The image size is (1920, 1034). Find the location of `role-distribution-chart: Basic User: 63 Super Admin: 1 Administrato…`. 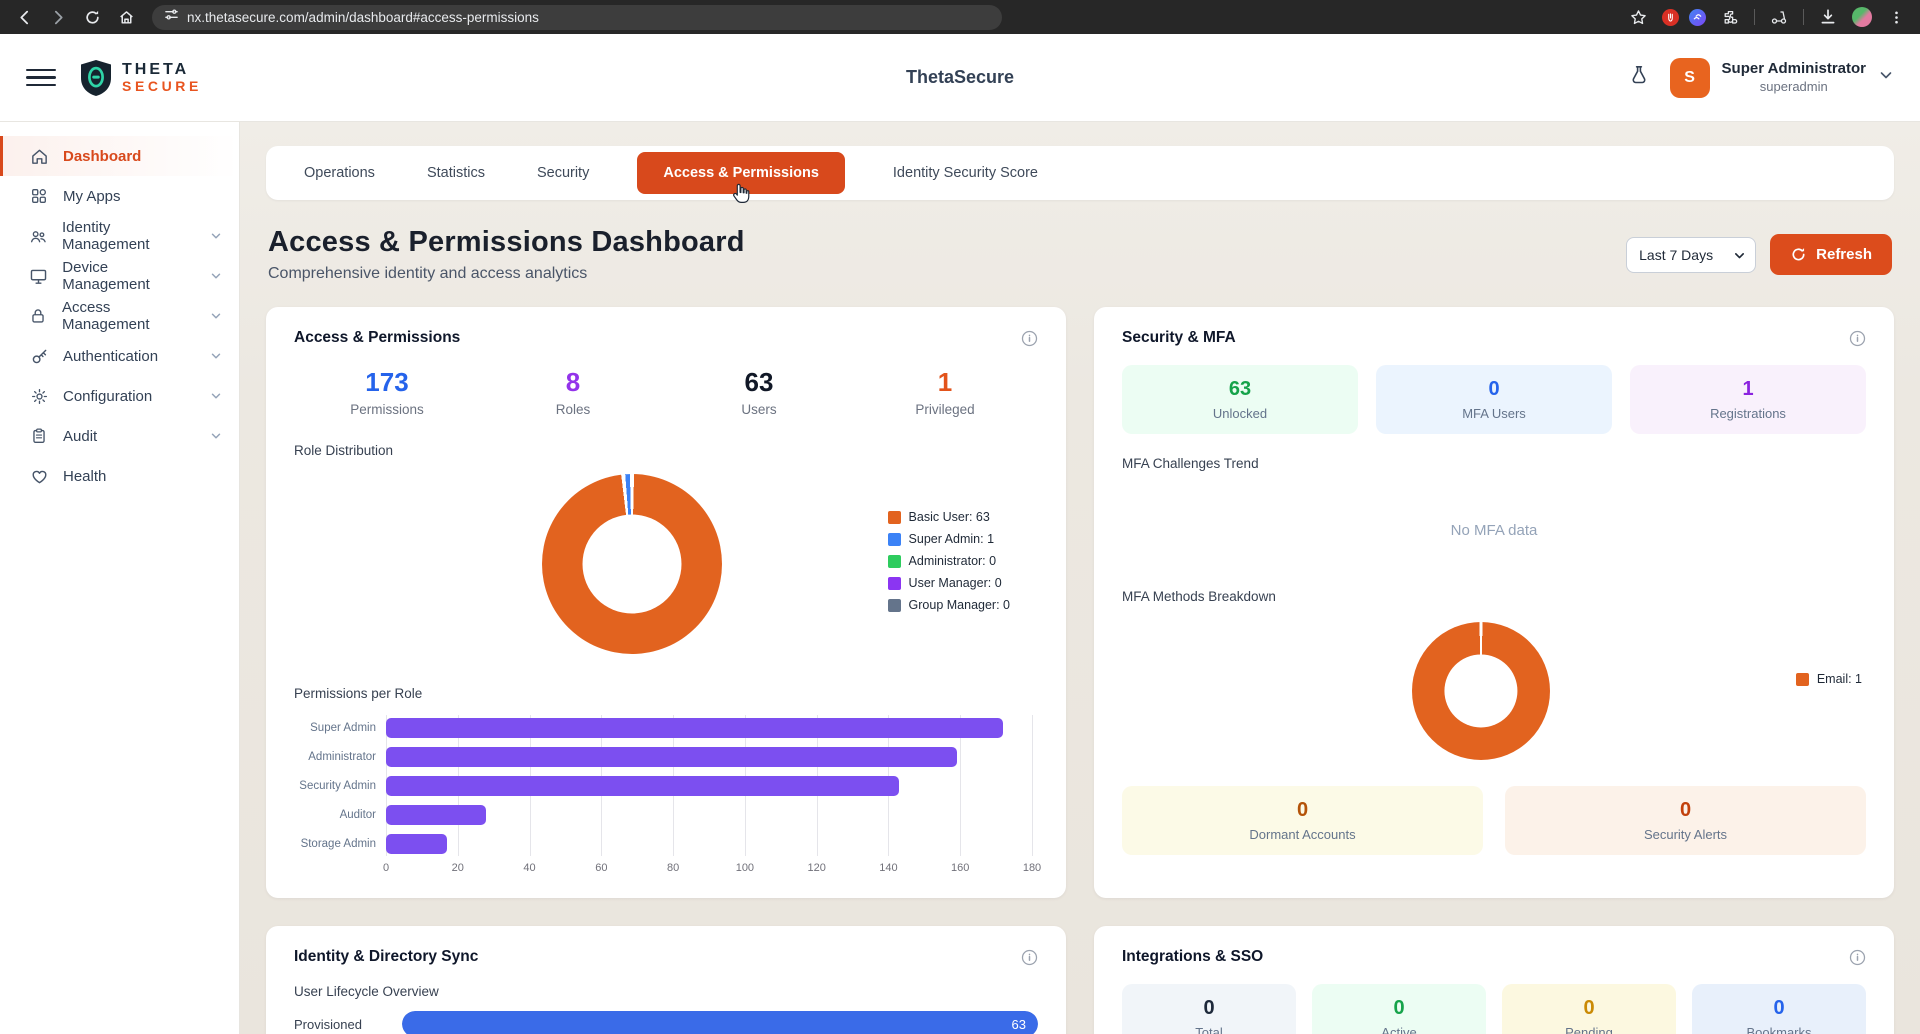

role-distribution-chart: Basic User: 63 Super Admin: 1 Administrato… is located at coordinates (666, 566).